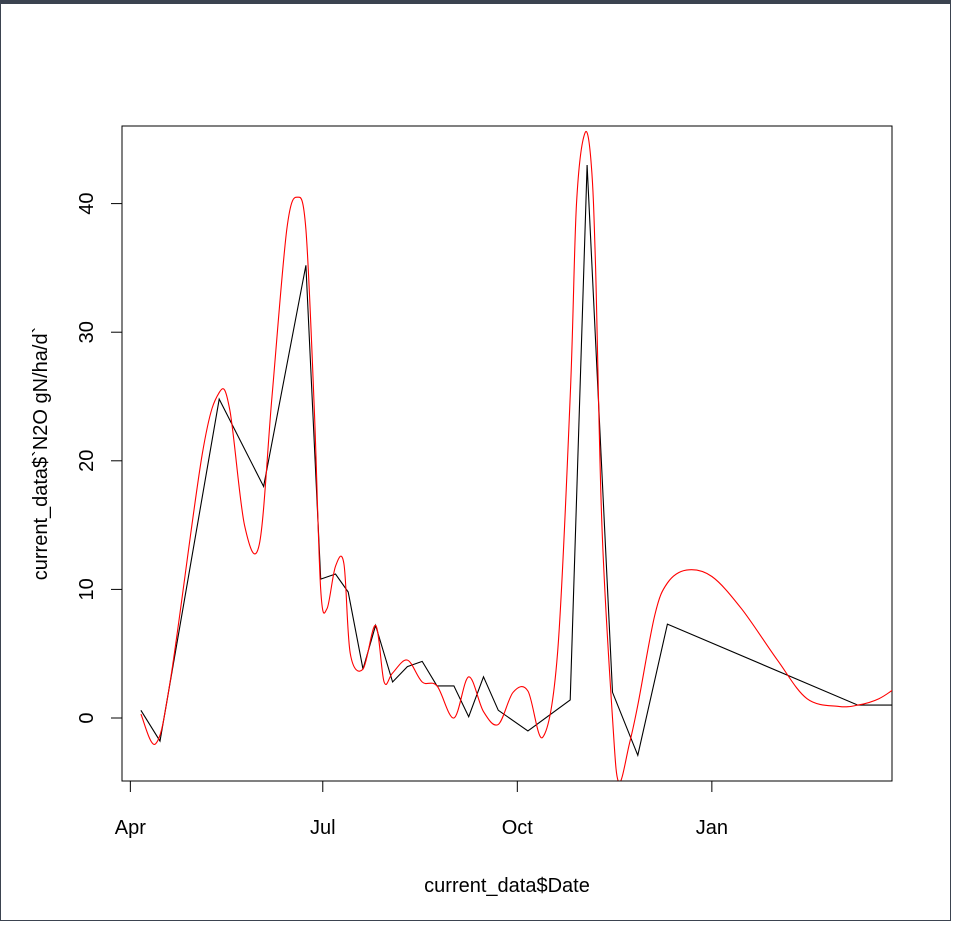  Describe the element at coordinates (99, 458) in the screenshot. I see `y-axis: 0 10 20 30 40` at that location.